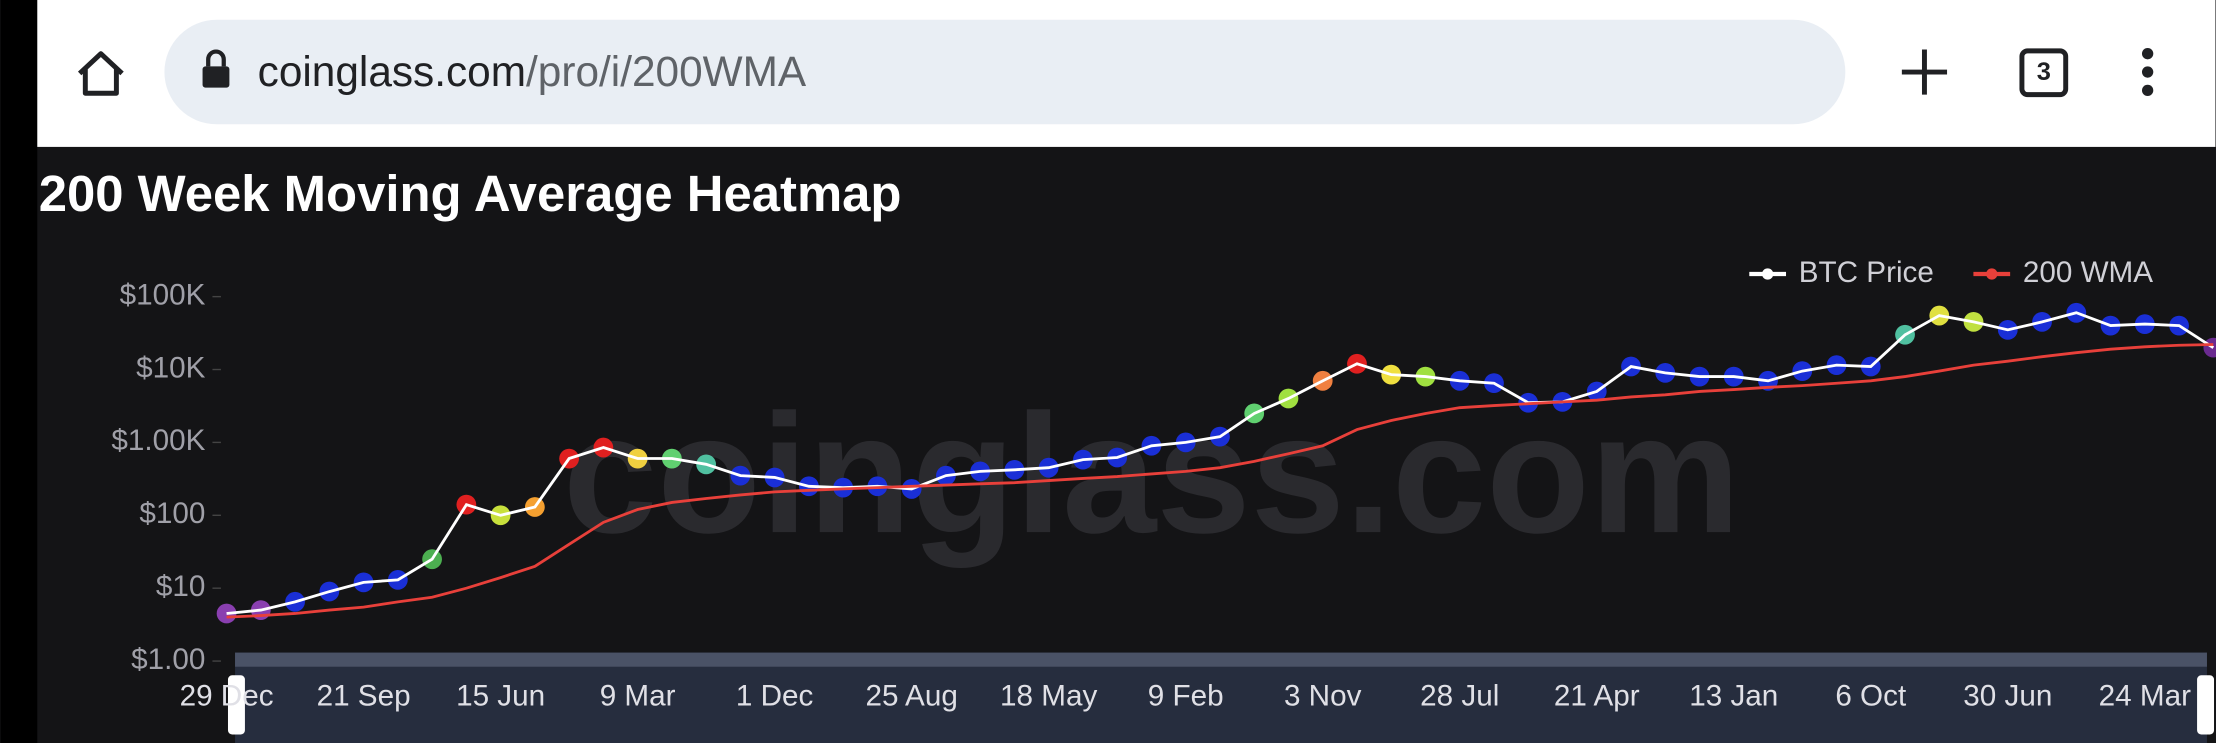  What do you see at coordinates (100, 73) in the screenshot?
I see `home-button` at bounding box center [100, 73].